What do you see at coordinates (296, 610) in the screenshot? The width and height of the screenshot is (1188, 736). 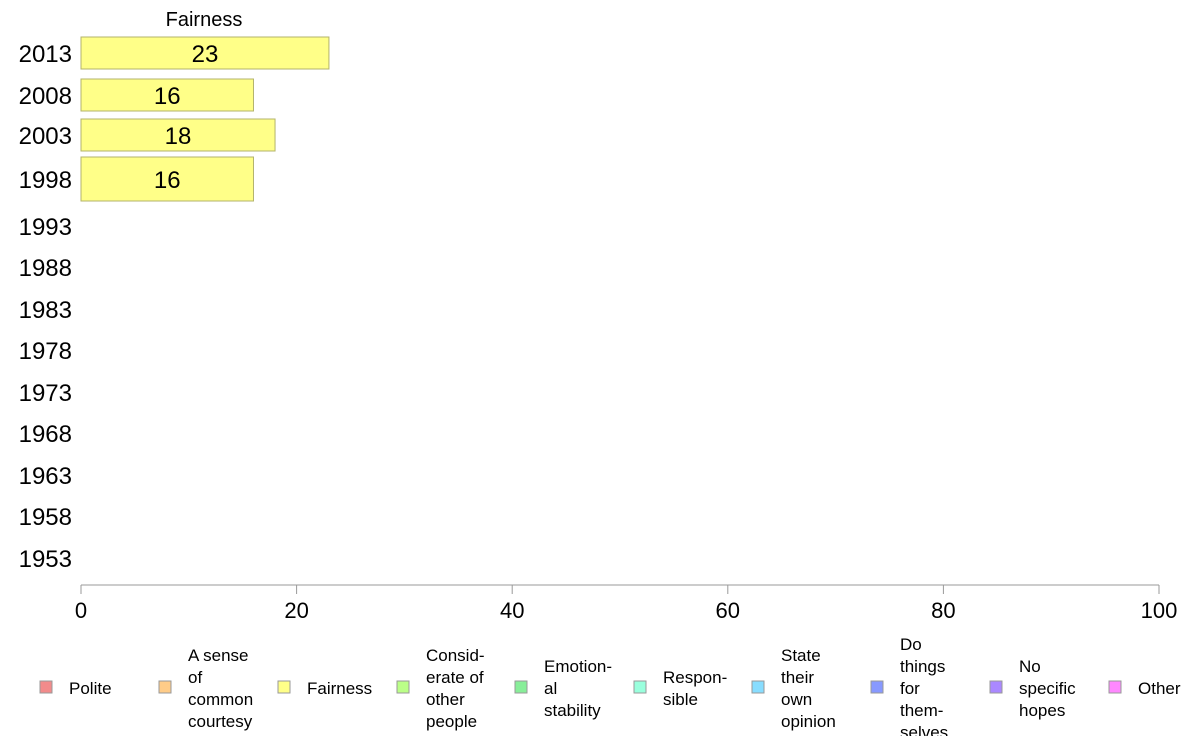 I see `x-tick-label-20: 20` at bounding box center [296, 610].